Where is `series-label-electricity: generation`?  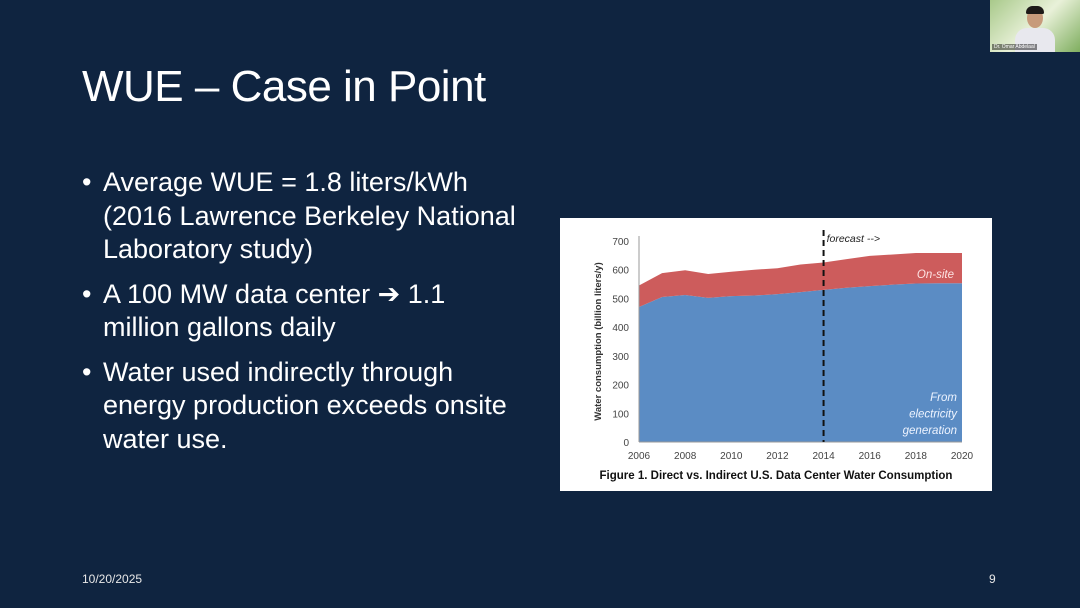 series-label-electricity: generation is located at coordinates (930, 431).